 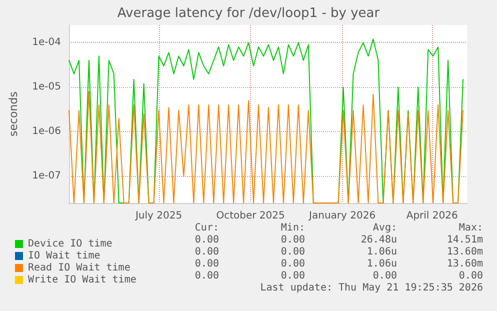 What do you see at coordinates (46, 132) in the screenshot?
I see `y-tick-label: 1e-06` at bounding box center [46, 132].